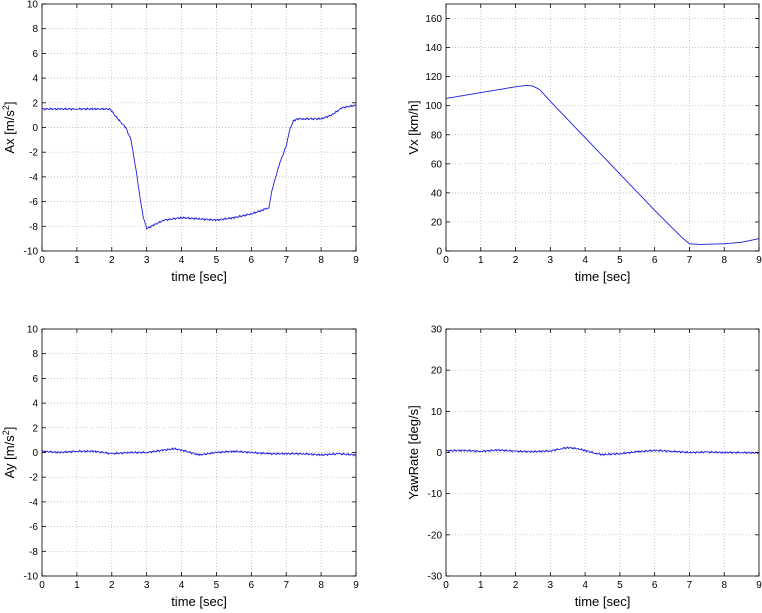  I want to click on y-axis-label-main: Ay [m/s, so click(9, 457).